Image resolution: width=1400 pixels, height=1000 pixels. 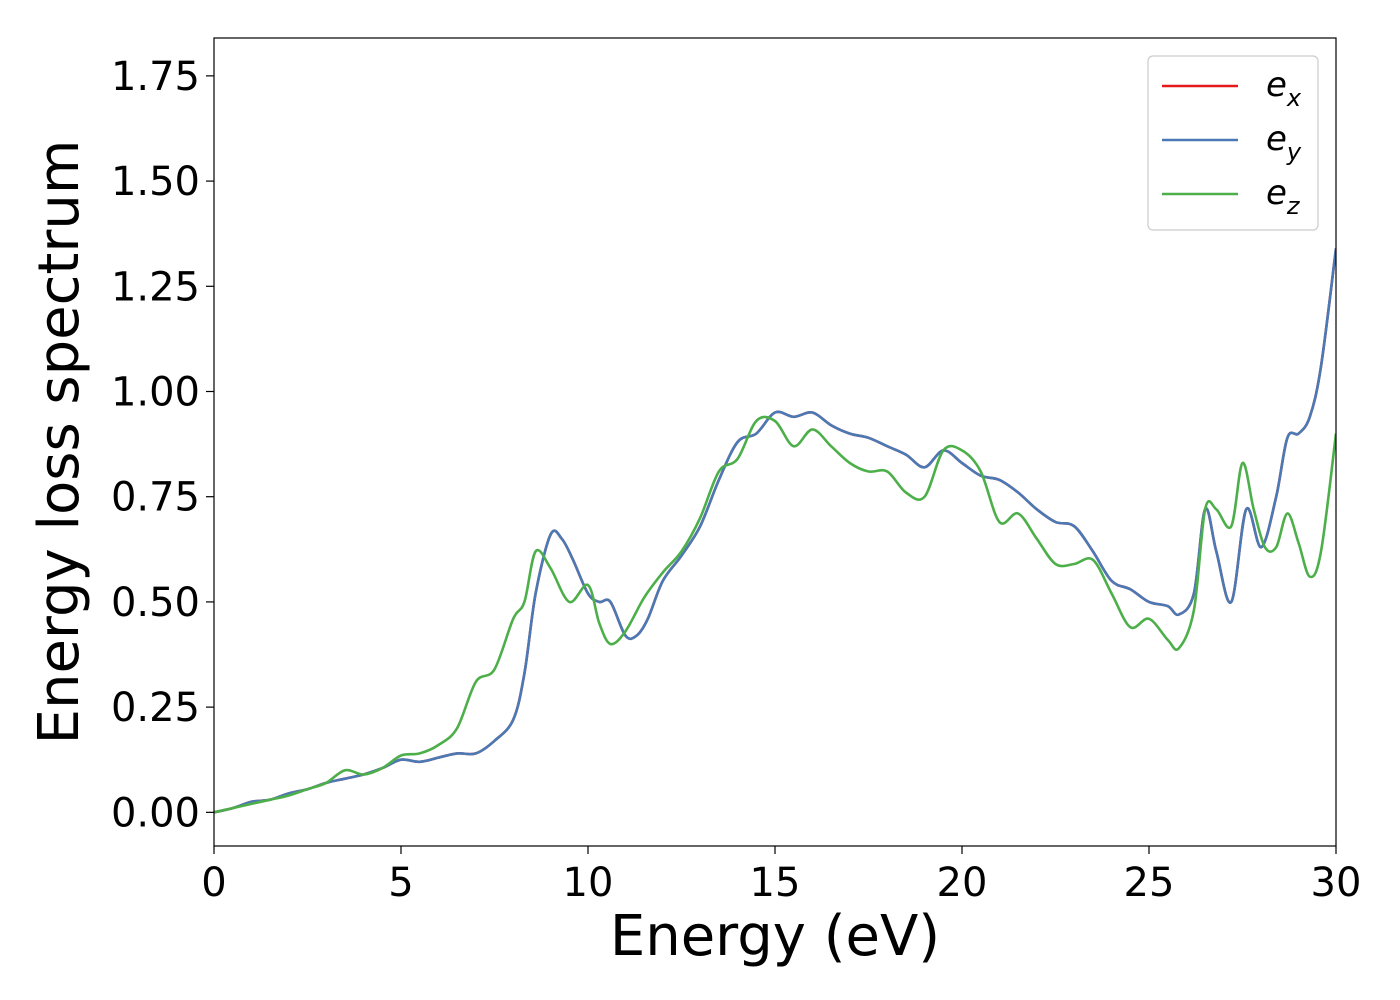 I want to click on y-tick-label: 1.00, so click(x=155, y=393).